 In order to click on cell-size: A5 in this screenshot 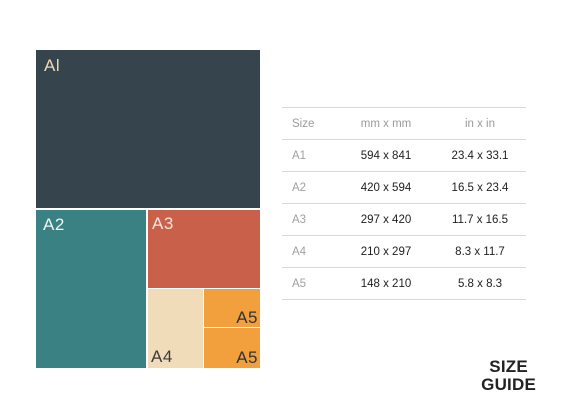, I will do `click(310, 283)`.